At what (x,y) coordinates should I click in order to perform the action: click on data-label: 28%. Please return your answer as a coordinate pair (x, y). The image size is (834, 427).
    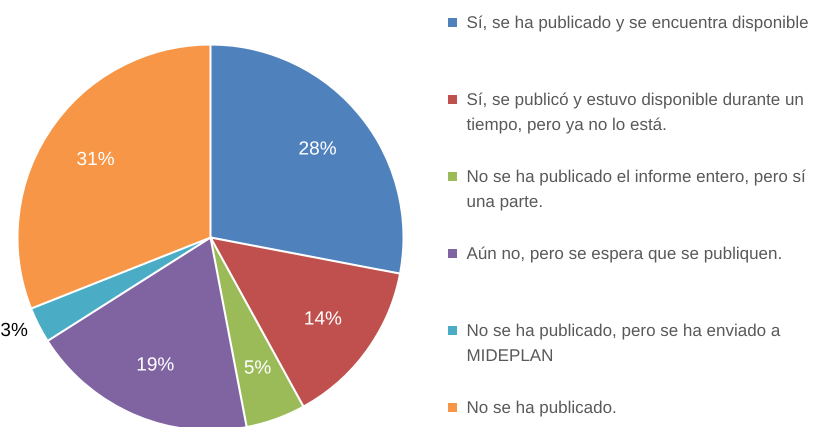
    Looking at the image, I should click on (317, 149).